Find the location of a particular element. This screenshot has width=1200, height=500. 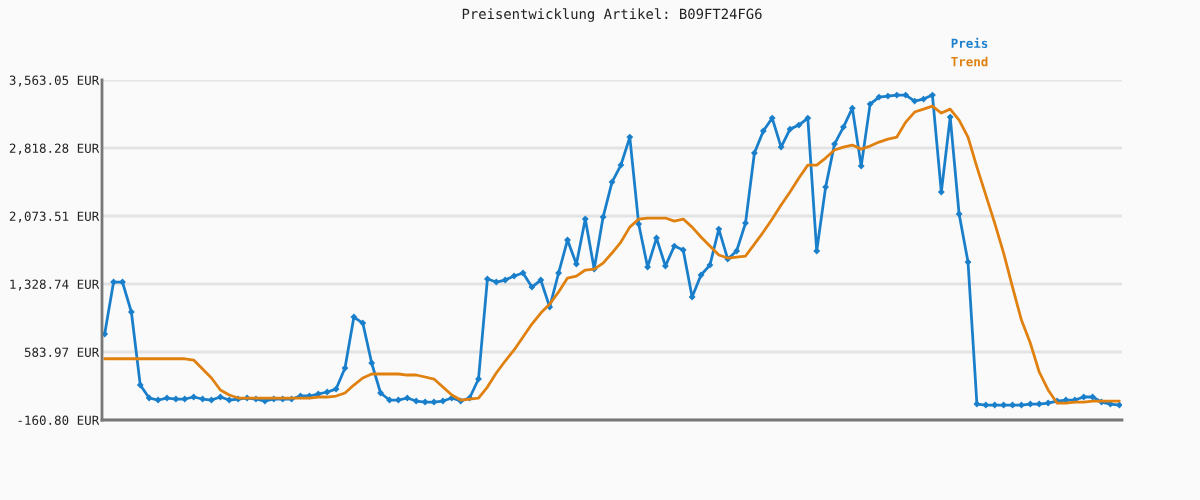

y-tick-label: 2,073.51 EUR is located at coordinates (54, 217).